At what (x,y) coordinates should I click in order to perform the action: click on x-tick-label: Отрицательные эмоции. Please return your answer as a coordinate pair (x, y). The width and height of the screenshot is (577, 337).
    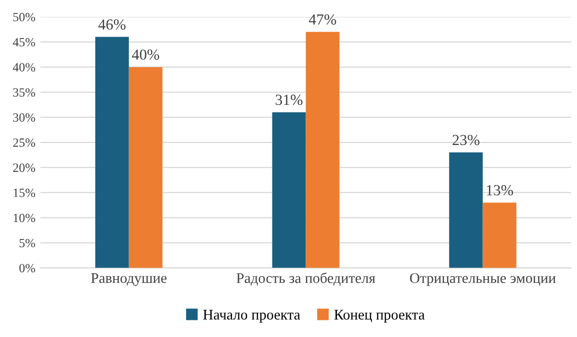
    Looking at the image, I should click on (483, 279).